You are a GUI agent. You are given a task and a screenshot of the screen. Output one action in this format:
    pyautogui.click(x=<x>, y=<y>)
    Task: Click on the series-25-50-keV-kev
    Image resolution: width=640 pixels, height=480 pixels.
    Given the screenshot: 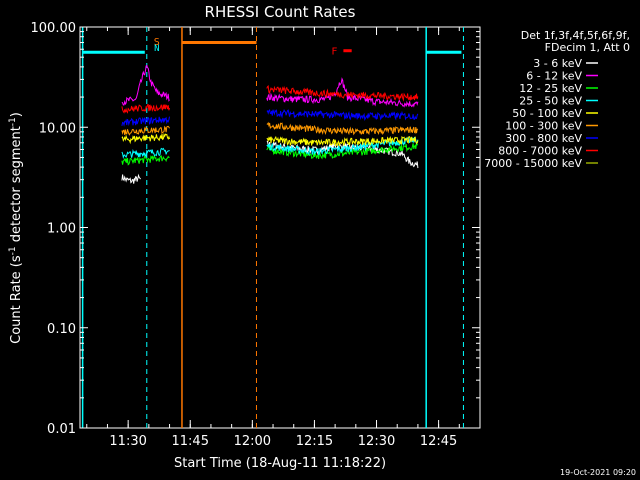 What is the action you would take?
    pyautogui.click(x=270, y=148)
    